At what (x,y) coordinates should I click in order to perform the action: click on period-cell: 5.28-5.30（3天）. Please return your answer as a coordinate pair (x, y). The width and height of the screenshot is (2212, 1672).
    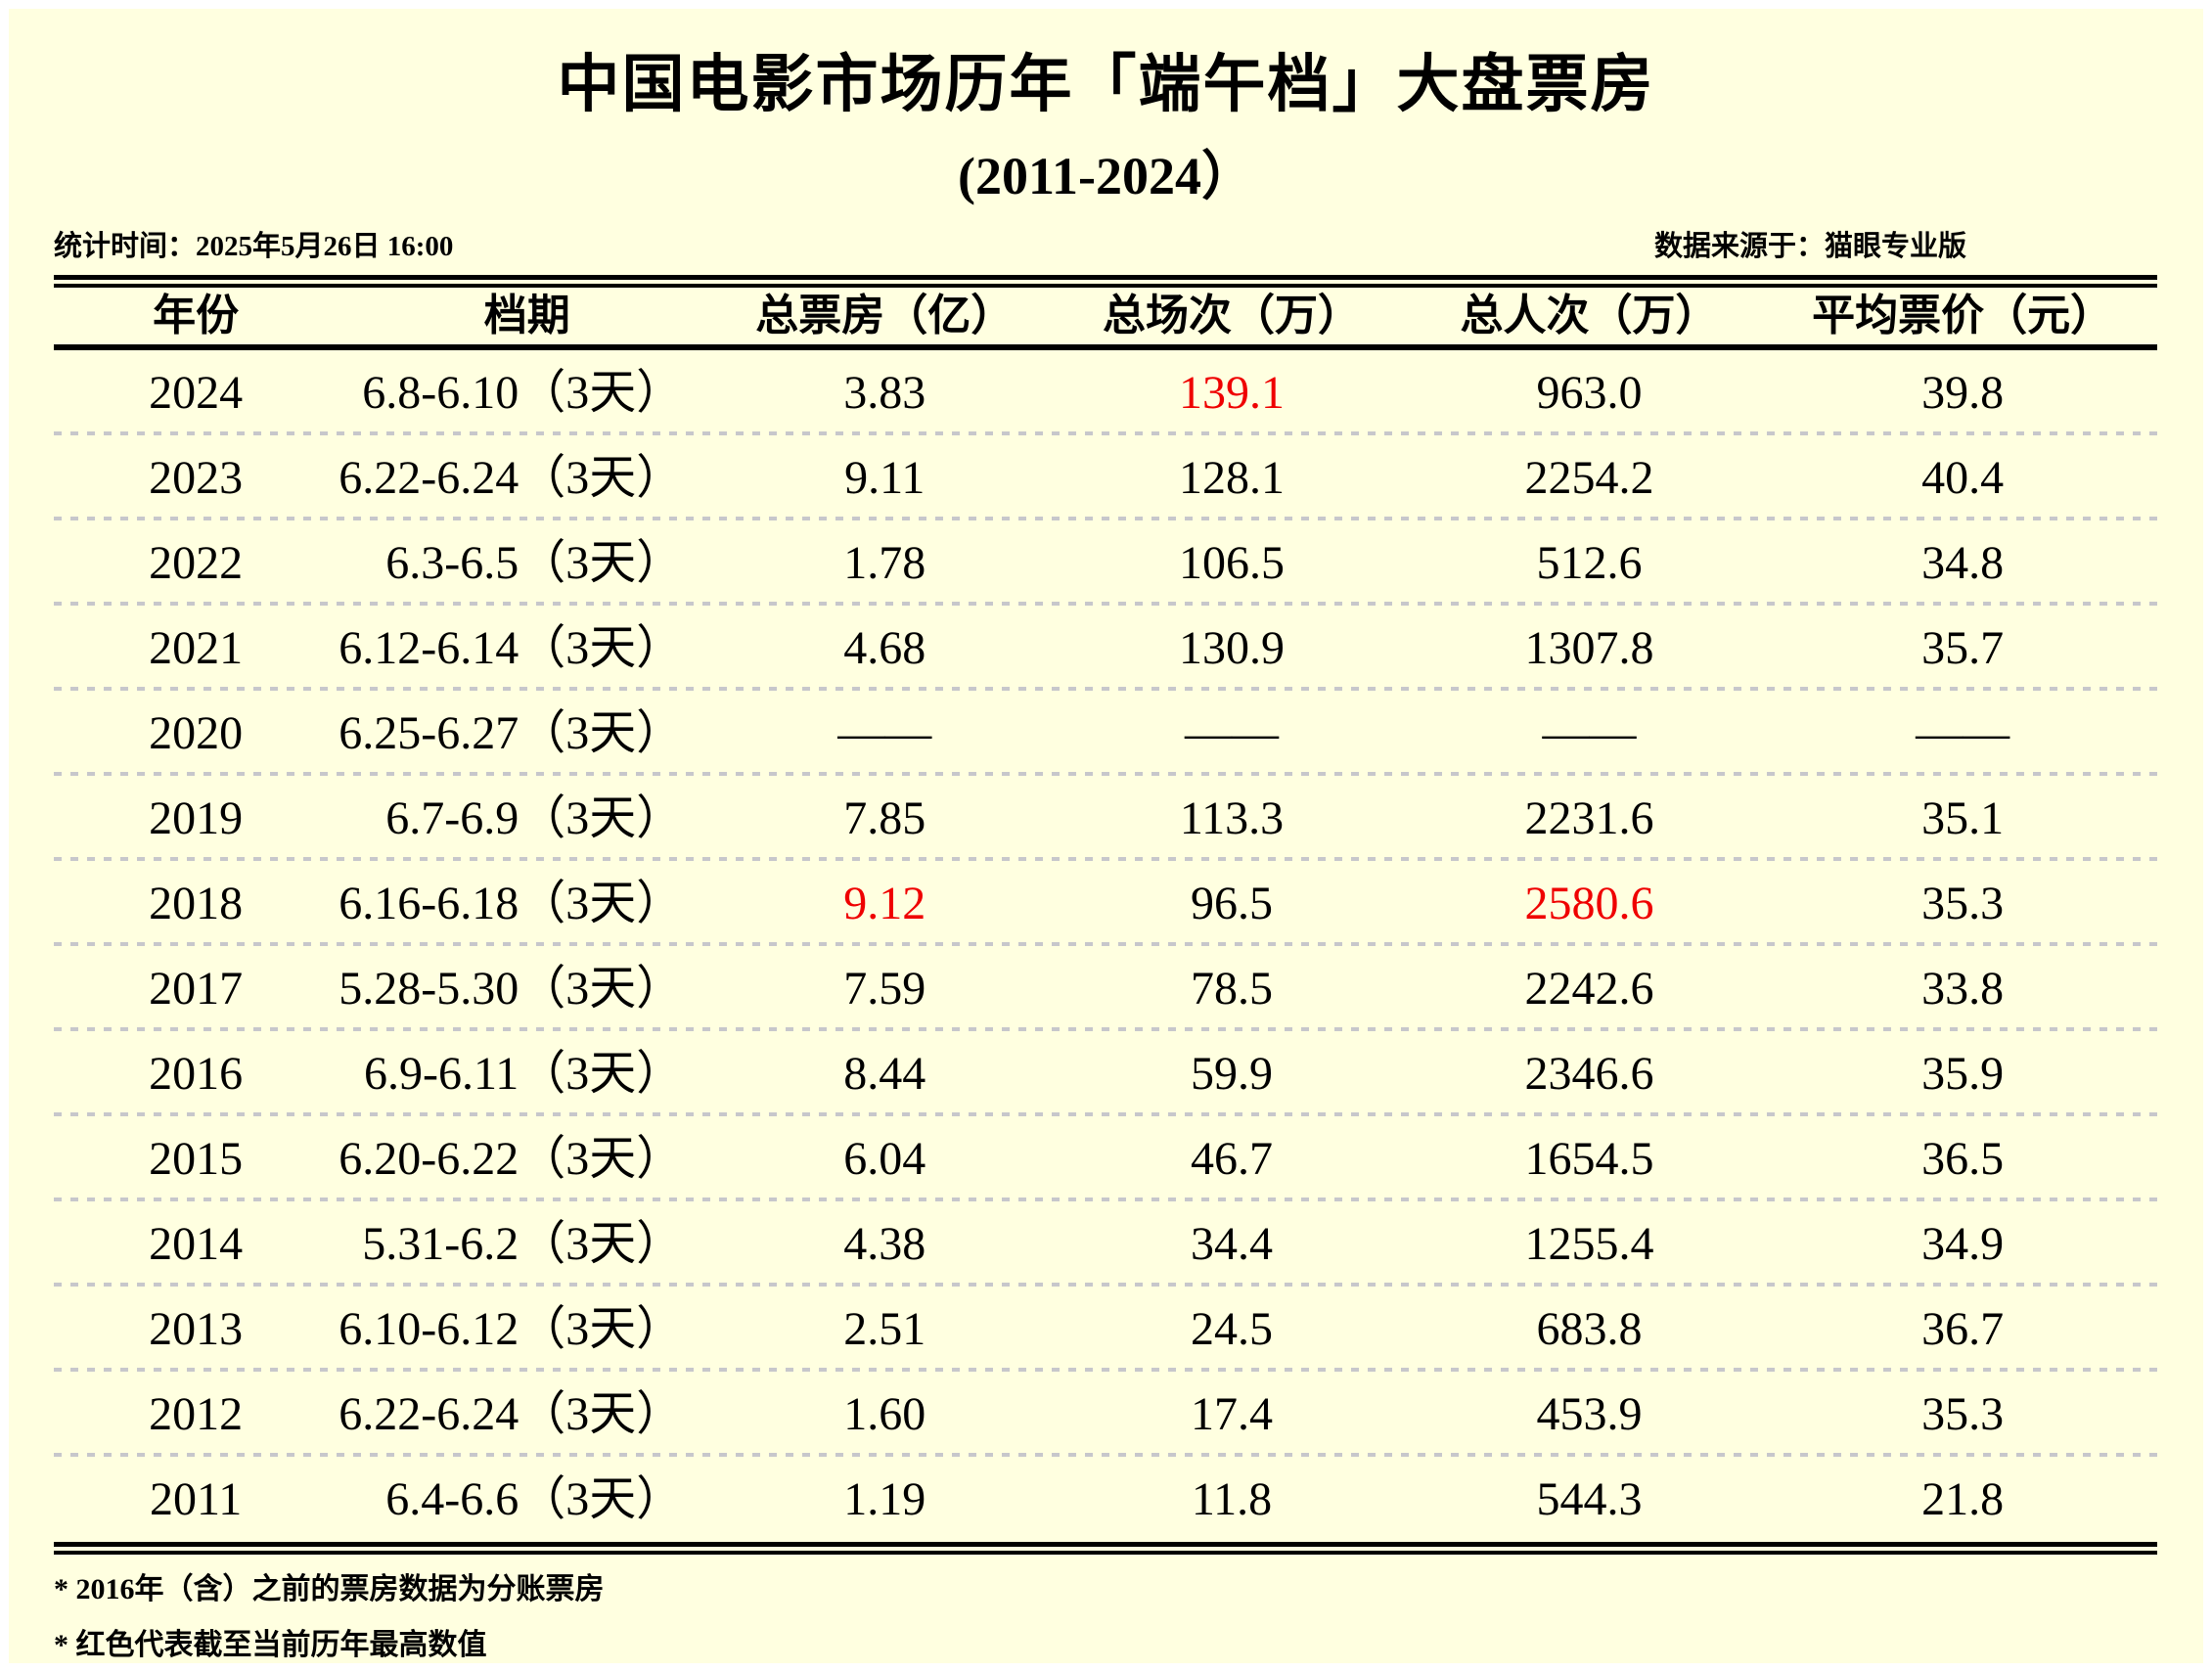
    Looking at the image, I should click on (511, 989).